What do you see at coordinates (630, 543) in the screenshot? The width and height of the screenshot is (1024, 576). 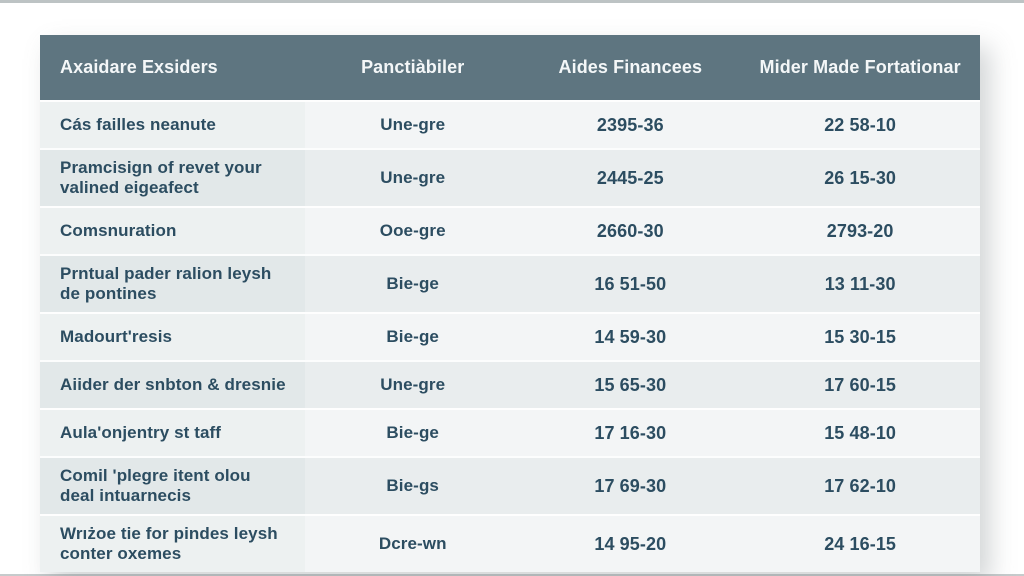 I see `row-aides-value: 14 95-20` at bounding box center [630, 543].